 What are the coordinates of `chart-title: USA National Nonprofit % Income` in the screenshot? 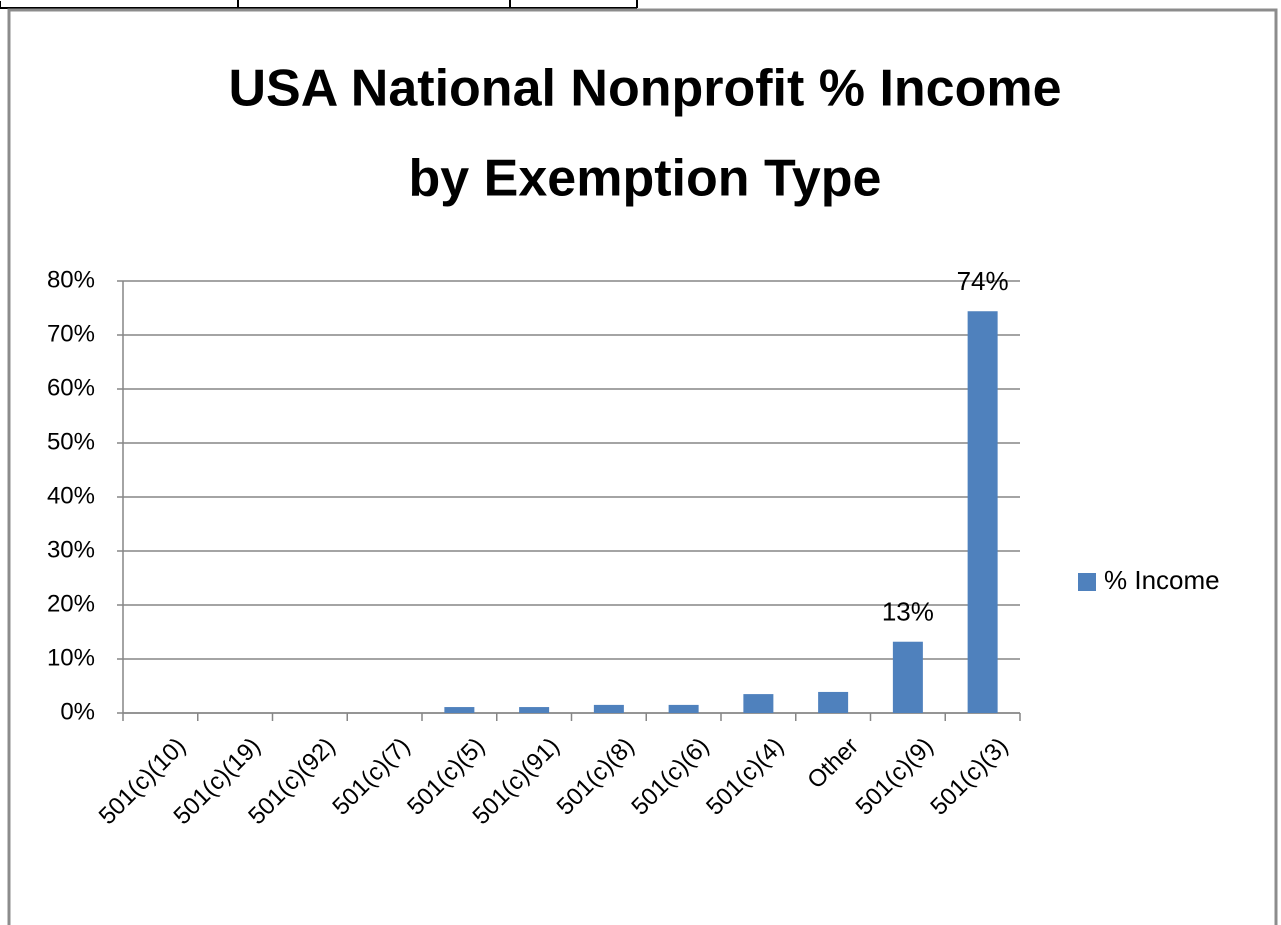 It's located at (645, 89).